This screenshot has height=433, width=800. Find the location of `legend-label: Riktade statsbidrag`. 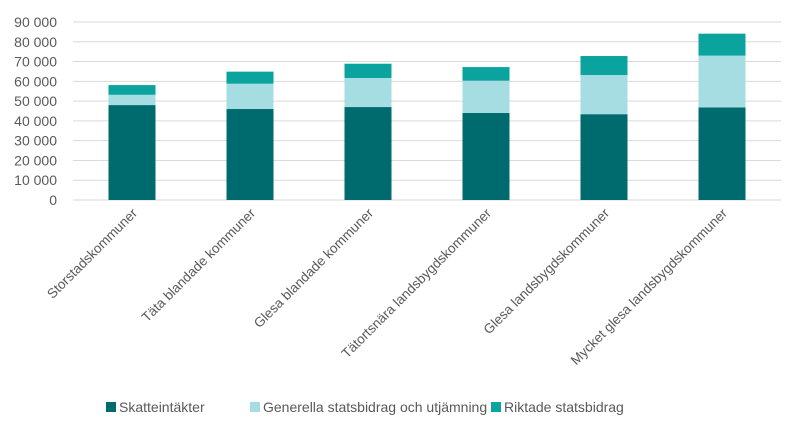

legend-label: Riktade statsbidrag is located at coordinates (564, 407).